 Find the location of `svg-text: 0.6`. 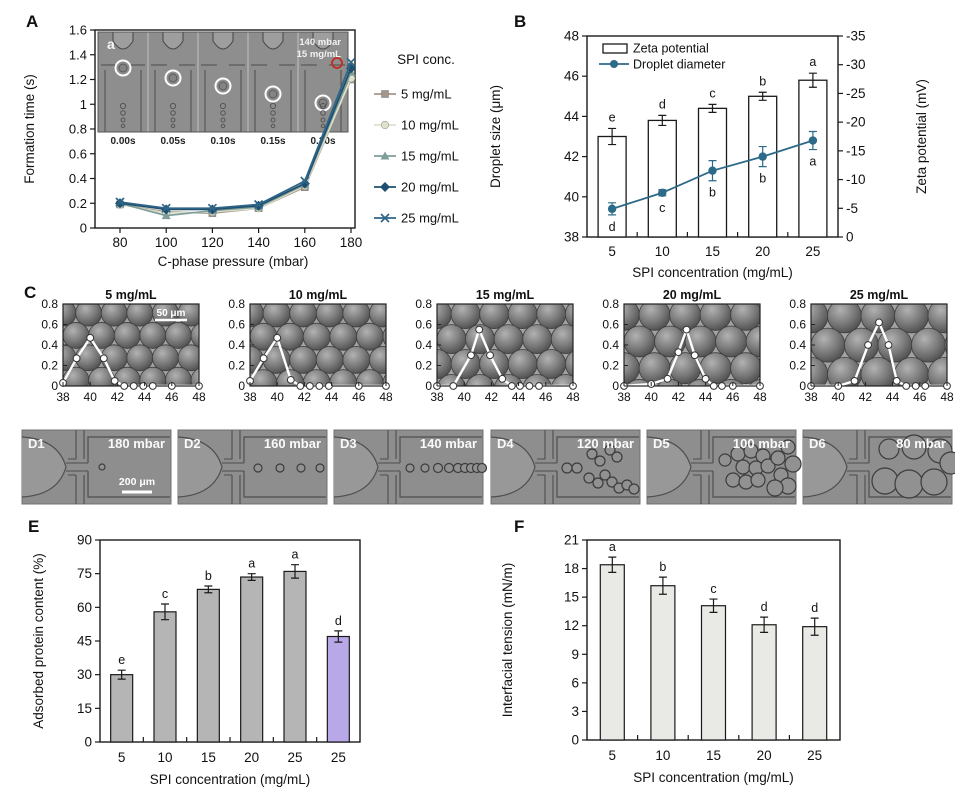

svg-text: 0.6 is located at coordinates (236, 325).